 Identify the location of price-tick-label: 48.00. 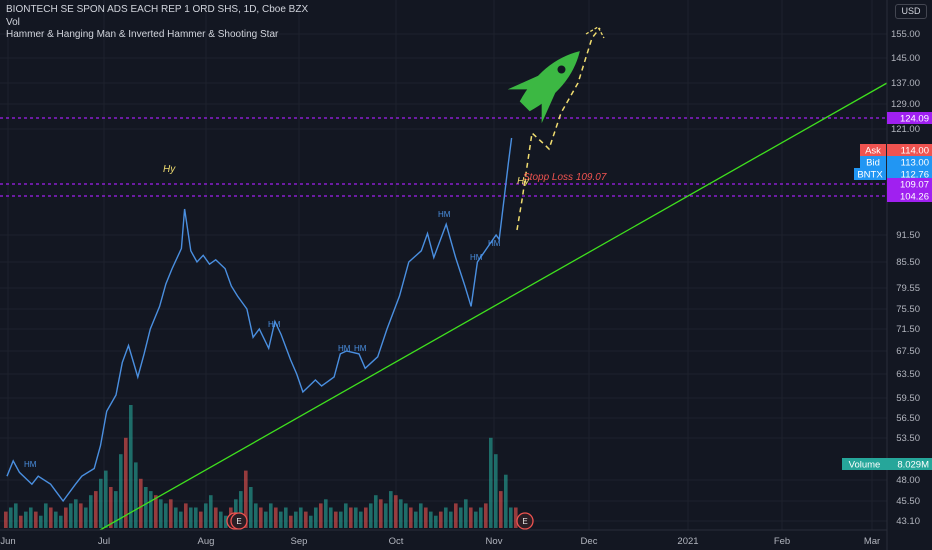
(908, 480).